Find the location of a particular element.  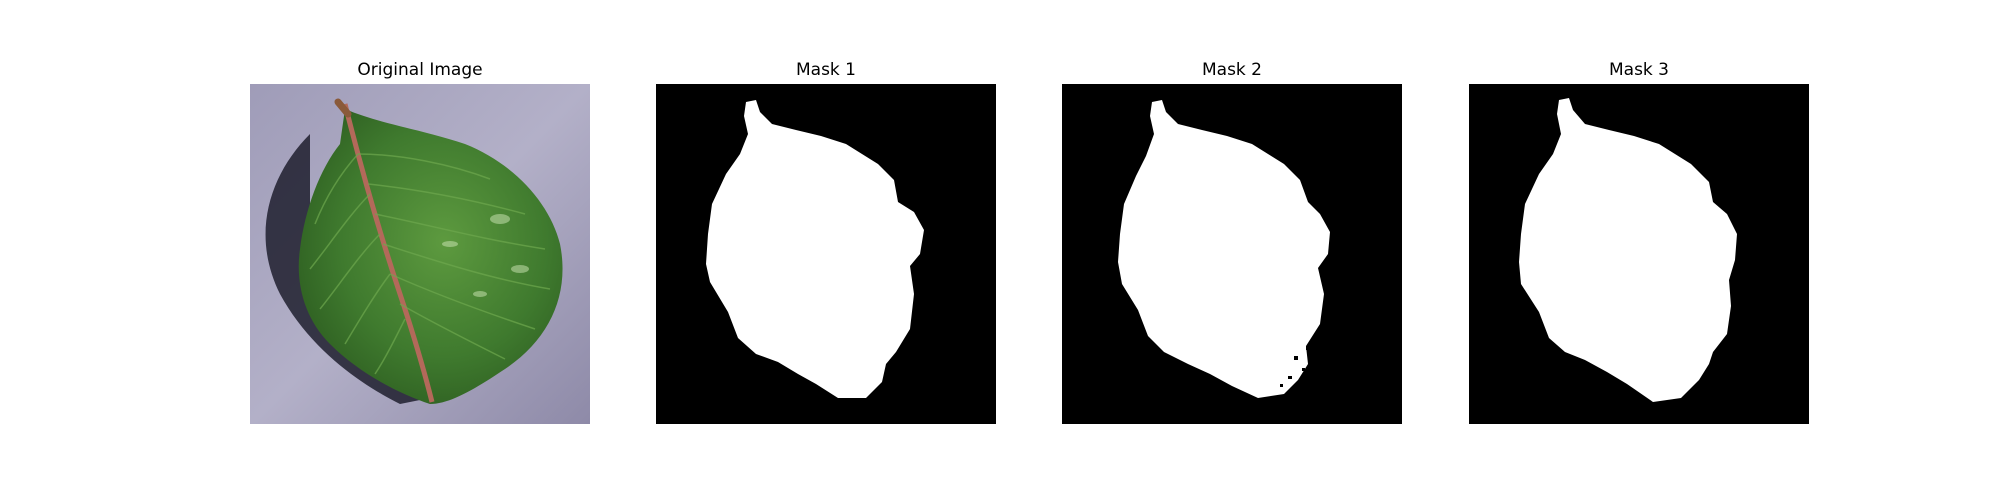

panel-mask-3: Mask 3 is located at coordinates (1639, 241).